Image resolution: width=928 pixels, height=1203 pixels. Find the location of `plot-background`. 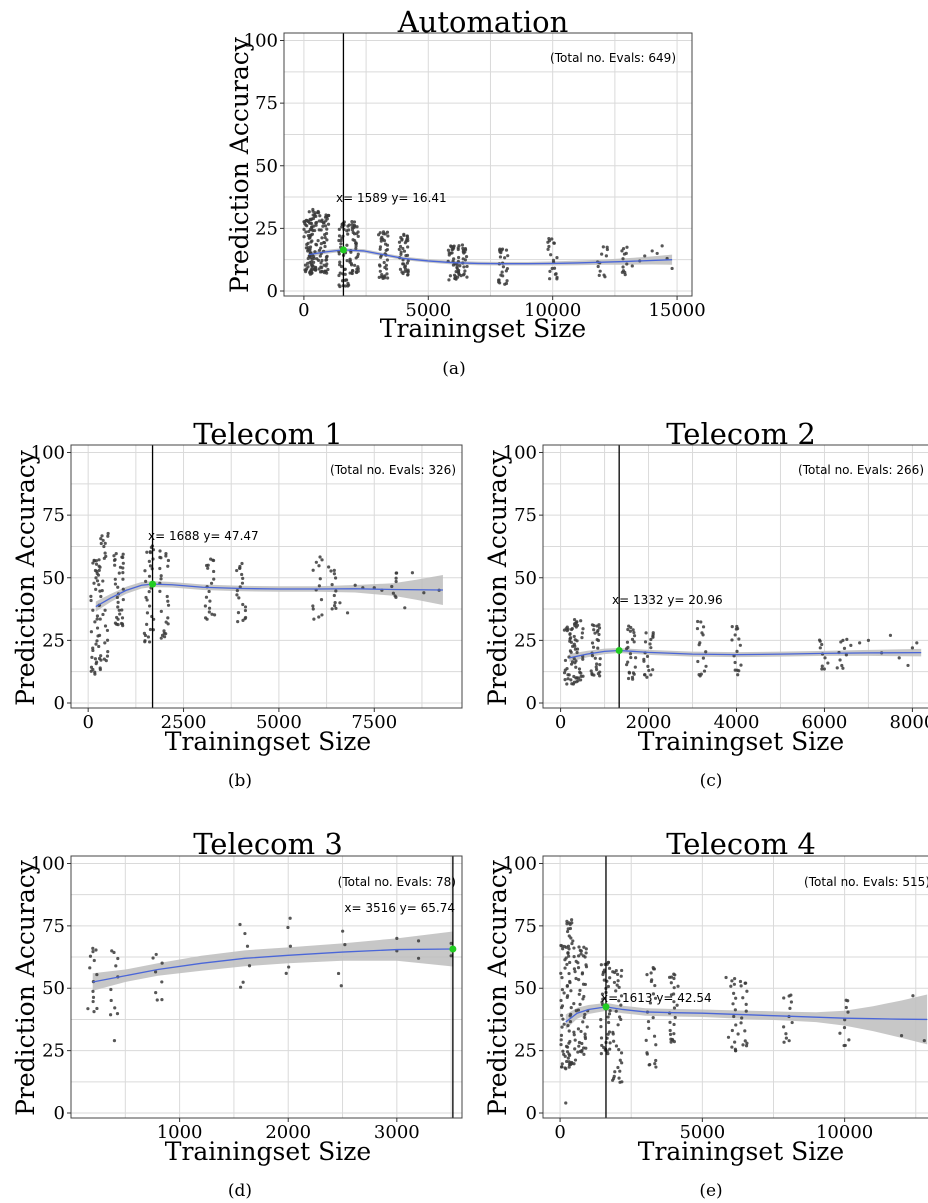

plot-background is located at coordinates (488, 164).